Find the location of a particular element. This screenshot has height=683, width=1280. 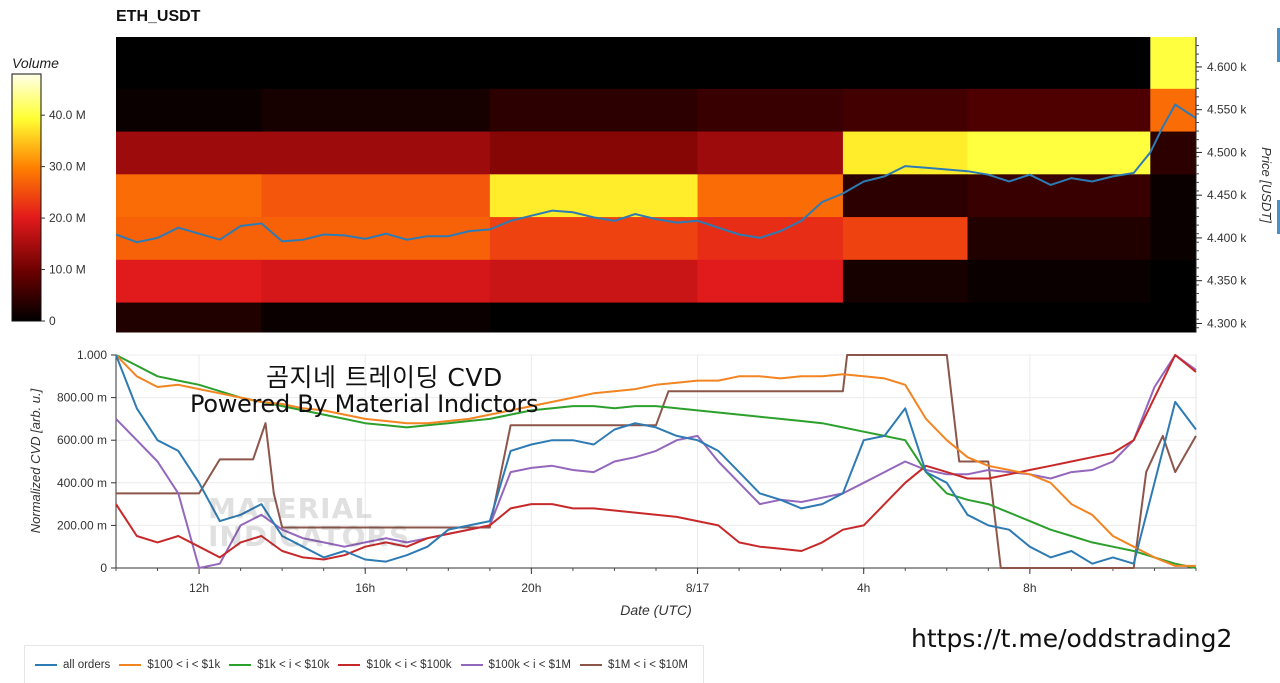

colorbar-tick-label: 30.0 M is located at coordinates (67, 167).